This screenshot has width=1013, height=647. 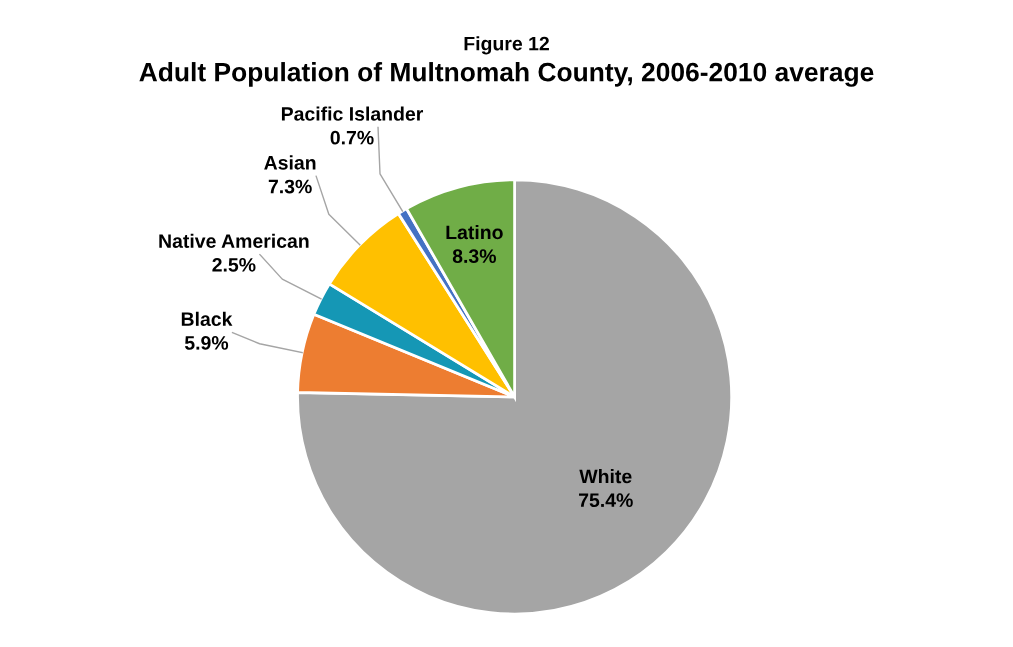 I want to click on data-label: 0.7%, so click(x=352, y=137).